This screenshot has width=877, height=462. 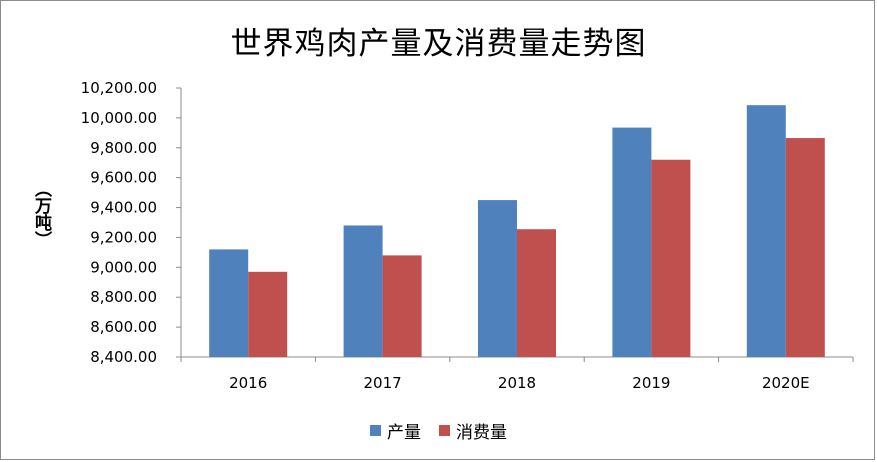 What do you see at coordinates (41, 214) in the screenshot?
I see `y-axis-label: （万吨）` at bounding box center [41, 214].